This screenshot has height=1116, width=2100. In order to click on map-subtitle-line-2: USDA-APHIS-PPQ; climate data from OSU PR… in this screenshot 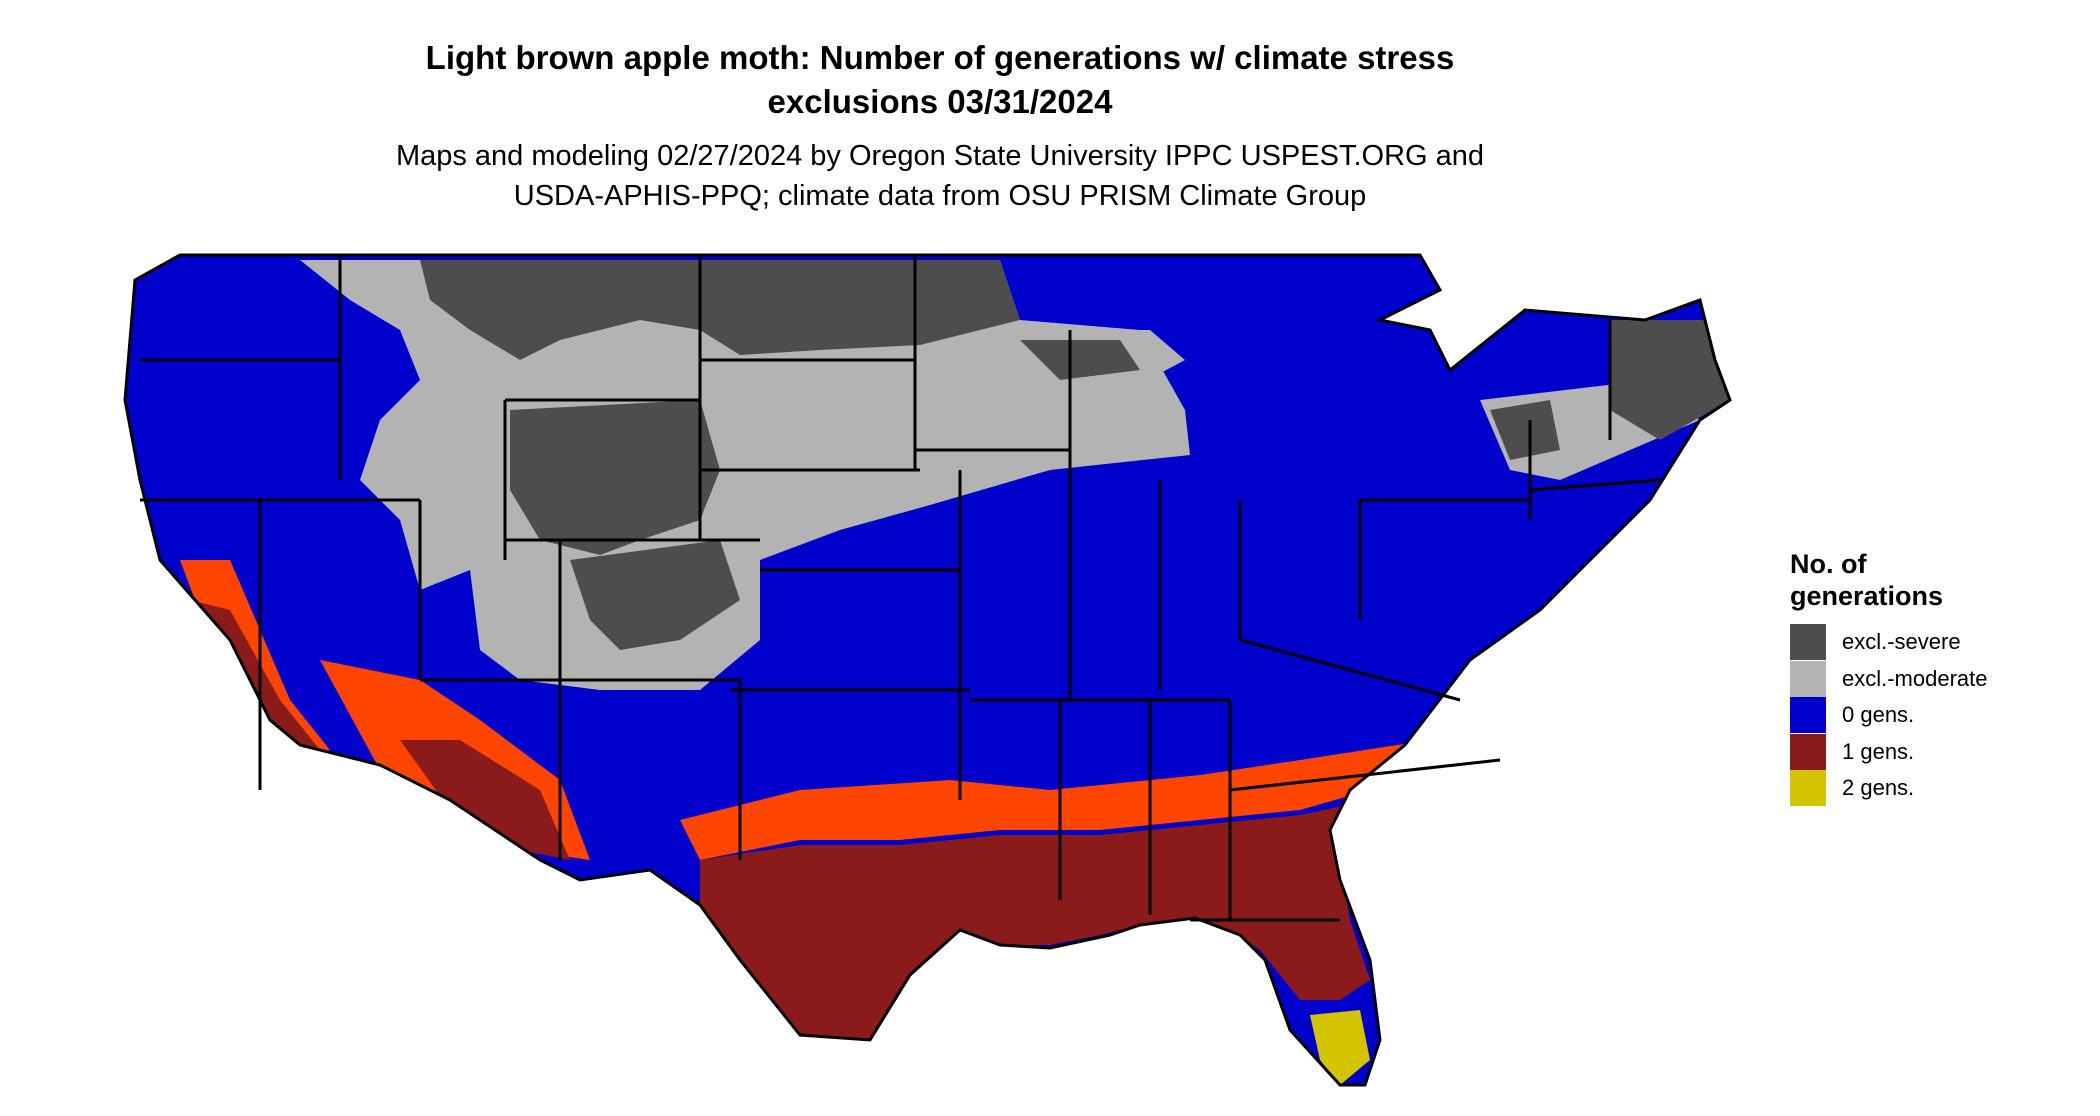, I will do `click(940, 196)`.